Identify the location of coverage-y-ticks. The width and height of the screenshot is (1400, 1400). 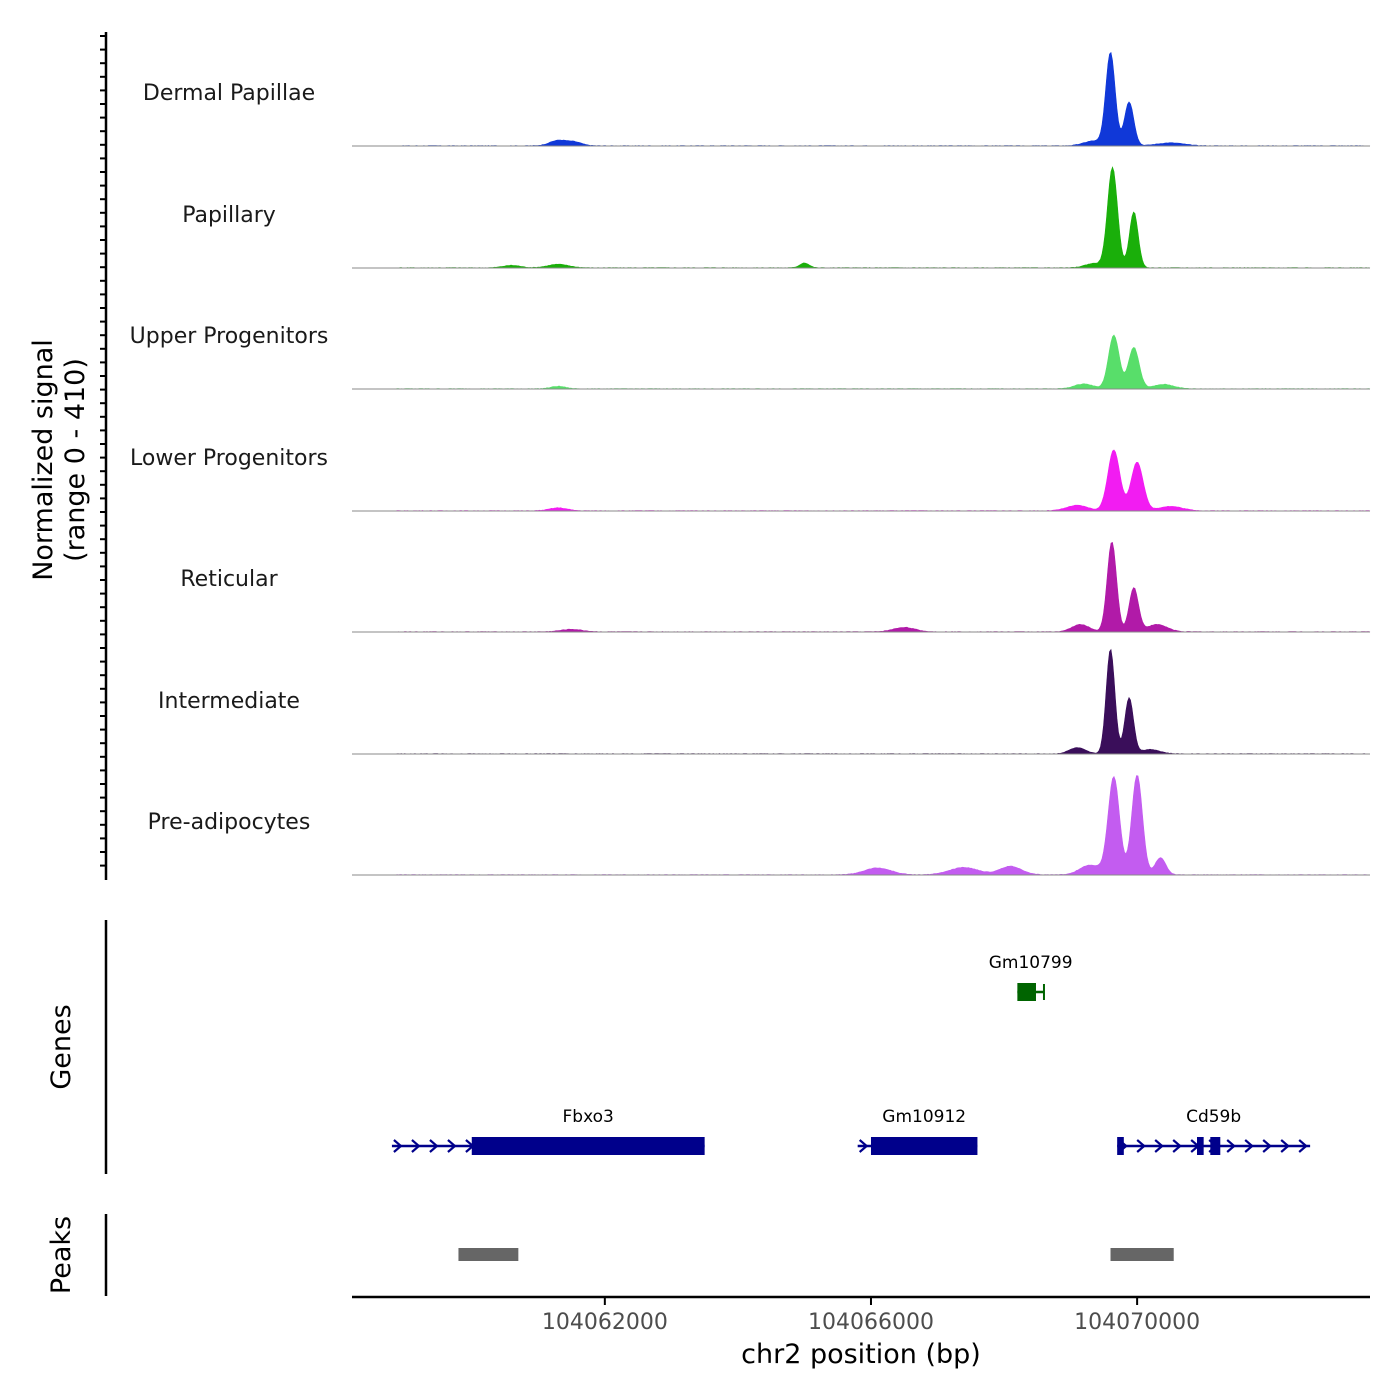
(103, 451).